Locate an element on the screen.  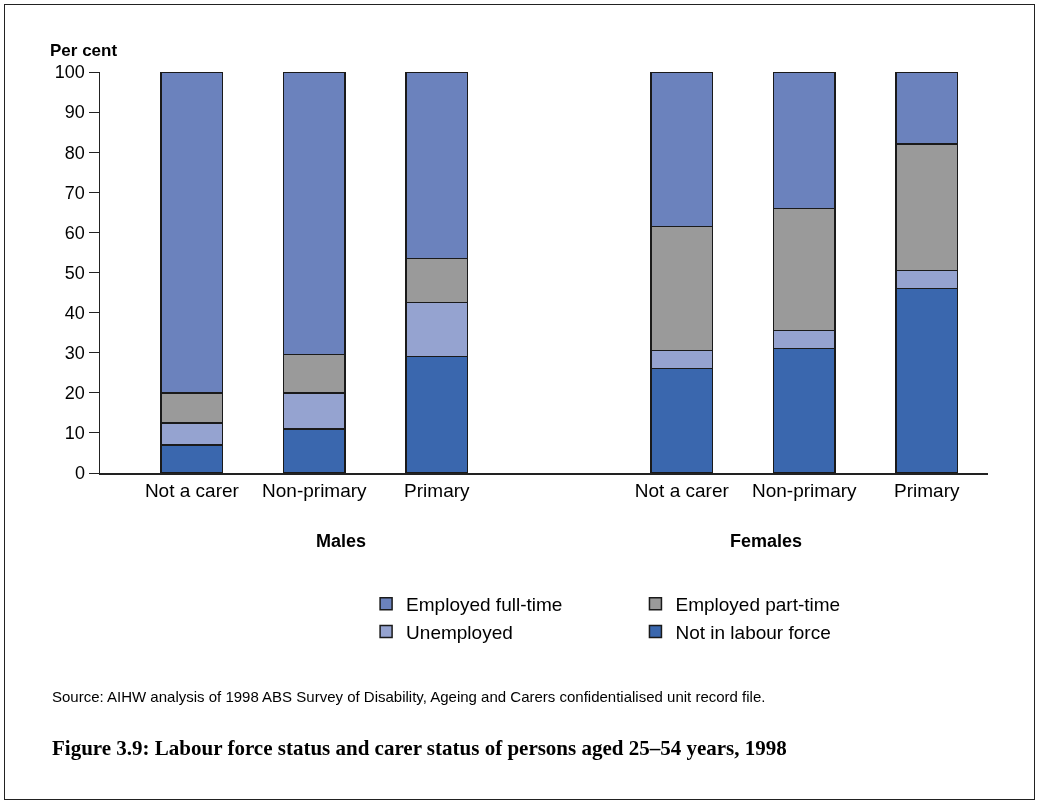
text: Figure 3.9: Labour force status and carer status of persons aged 25–54 years, 1998 is located at coordinates (419, 748).